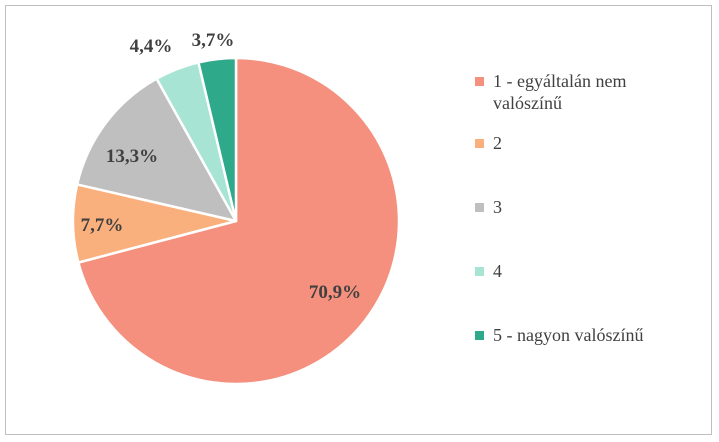 The height and width of the screenshot is (442, 719). What do you see at coordinates (584, 271) in the screenshot?
I see `legend-item-4: 4` at bounding box center [584, 271].